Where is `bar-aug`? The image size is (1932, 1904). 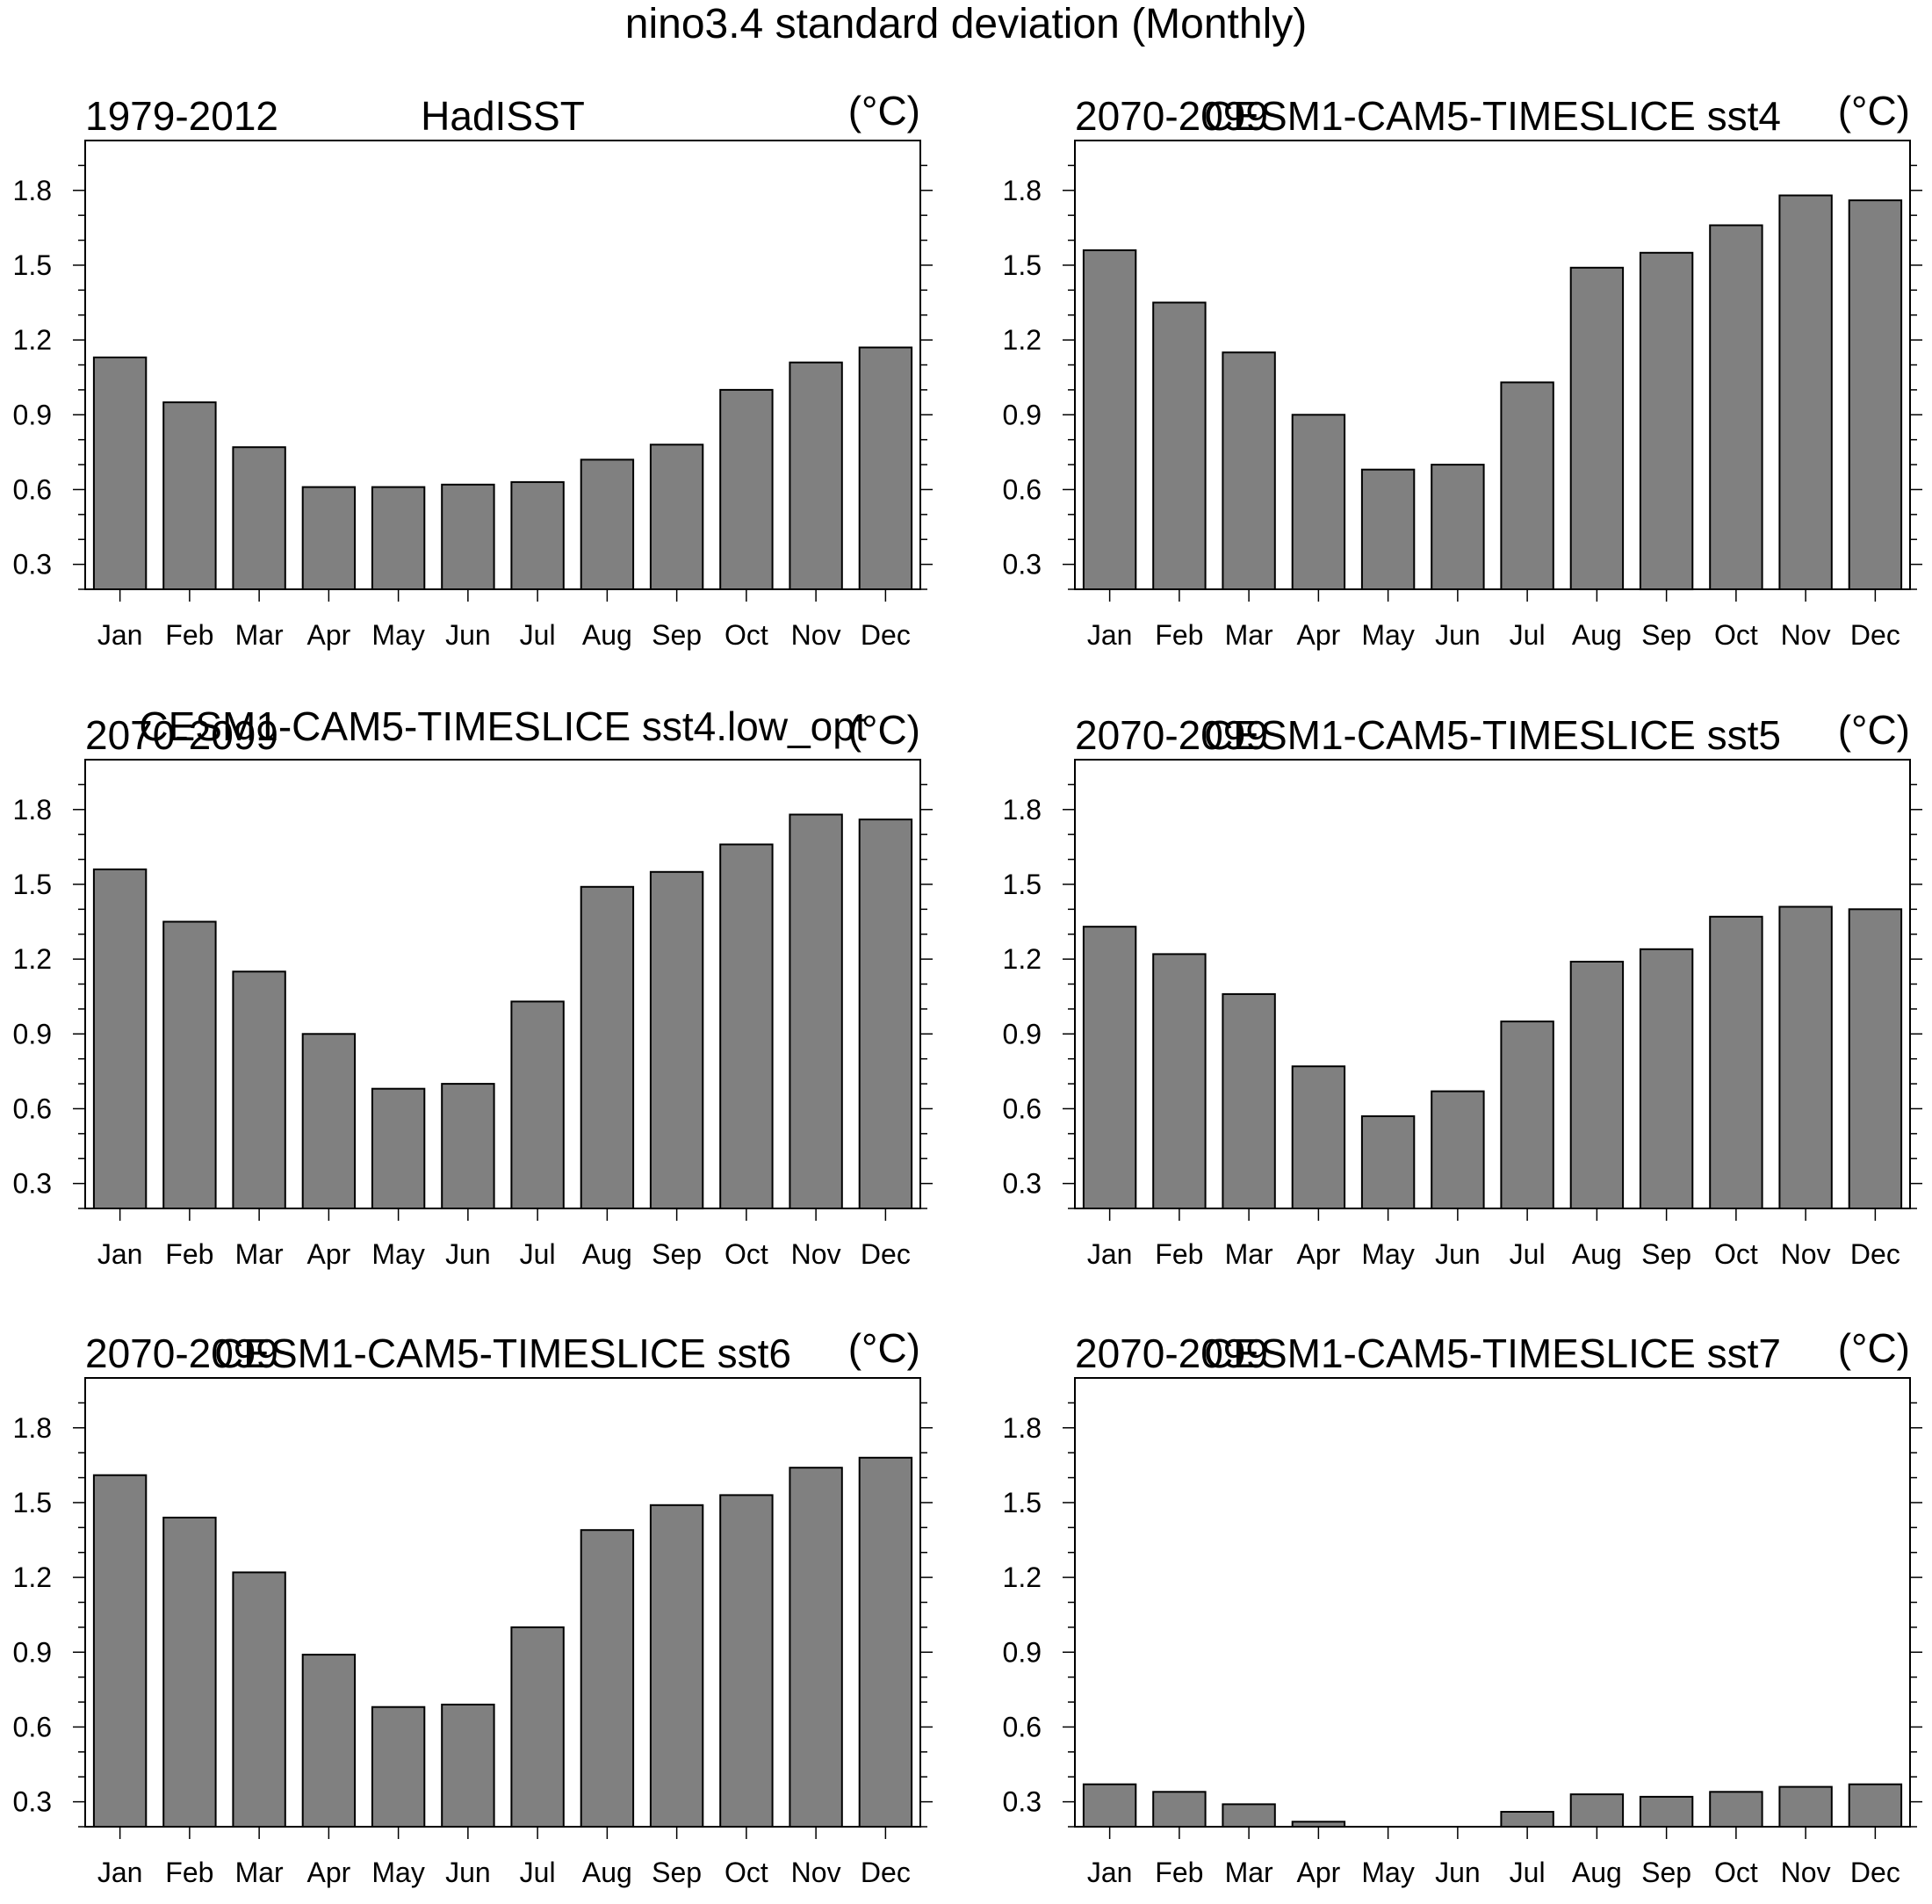
bar-aug is located at coordinates (1597, 1810).